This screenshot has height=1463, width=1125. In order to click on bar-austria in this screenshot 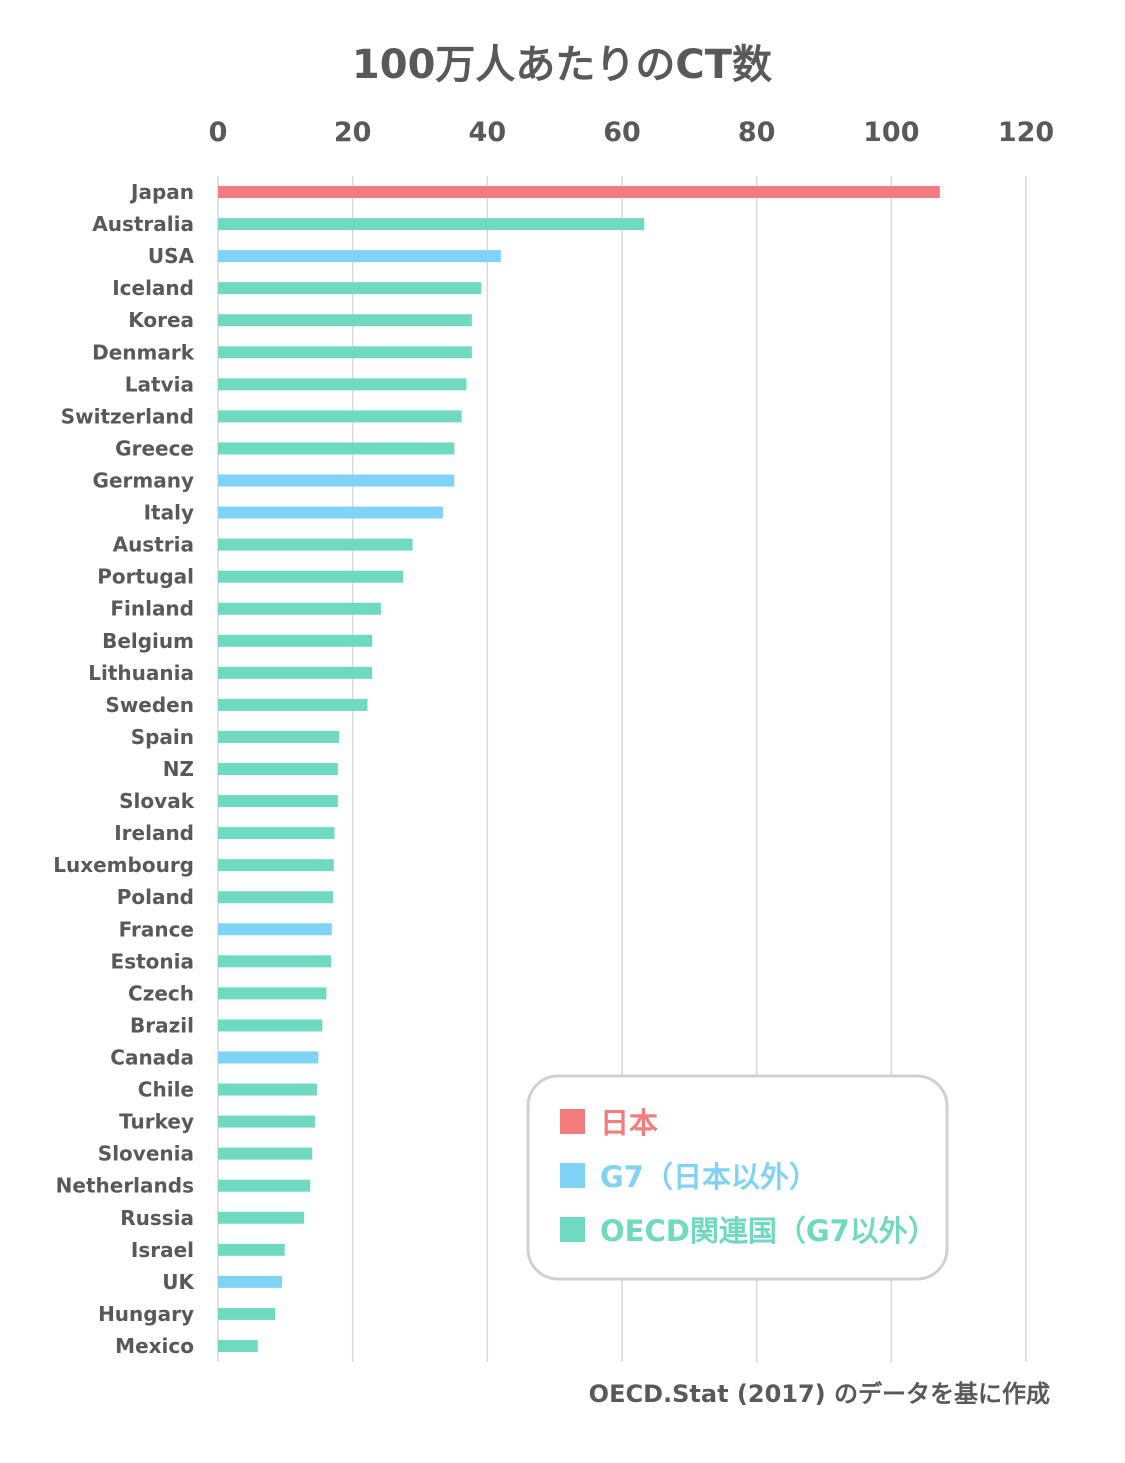, I will do `click(315, 544)`.